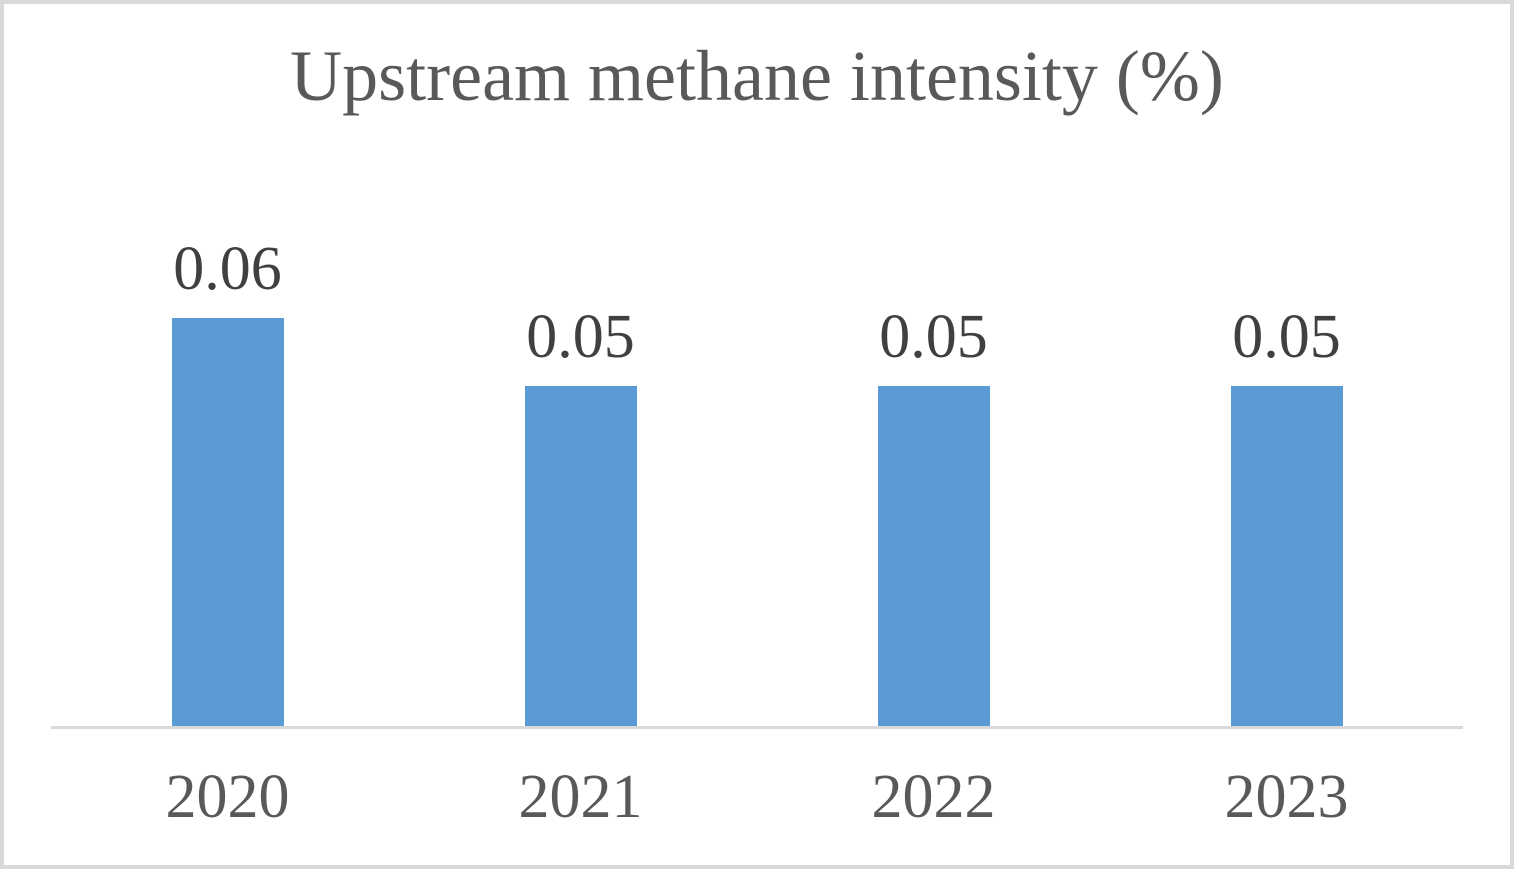 This screenshot has width=1514, height=869. What do you see at coordinates (227, 269) in the screenshot?
I see `bar-value-label: 0.06` at bounding box center [227, 269].